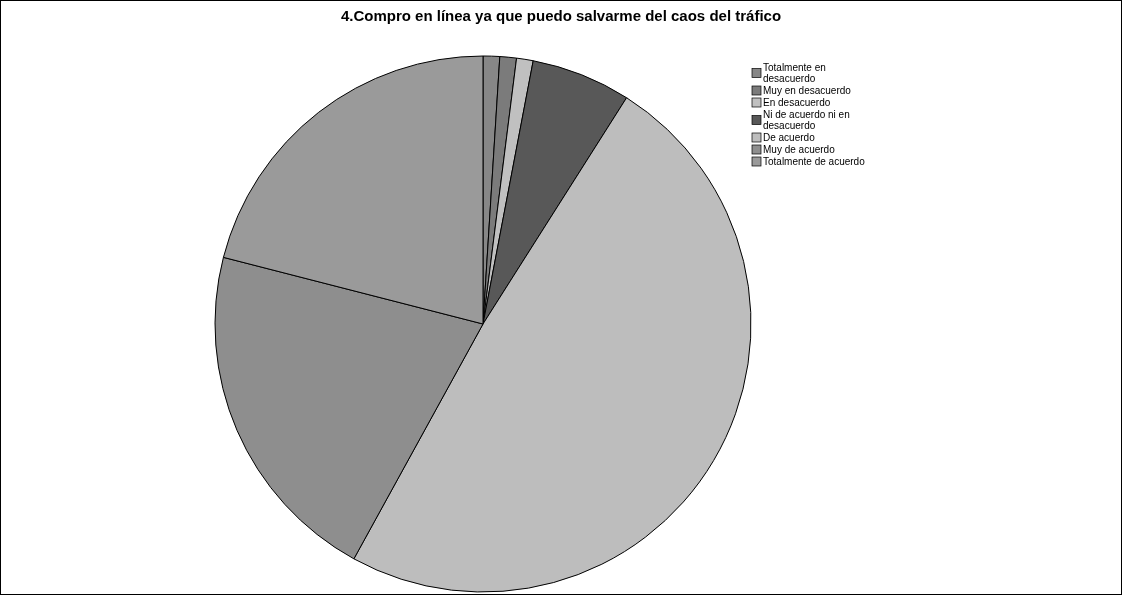 This screenshot has height=595, width=1122. I want to click on legend-label: Totalmente de acuerdo, so click(814, 161).